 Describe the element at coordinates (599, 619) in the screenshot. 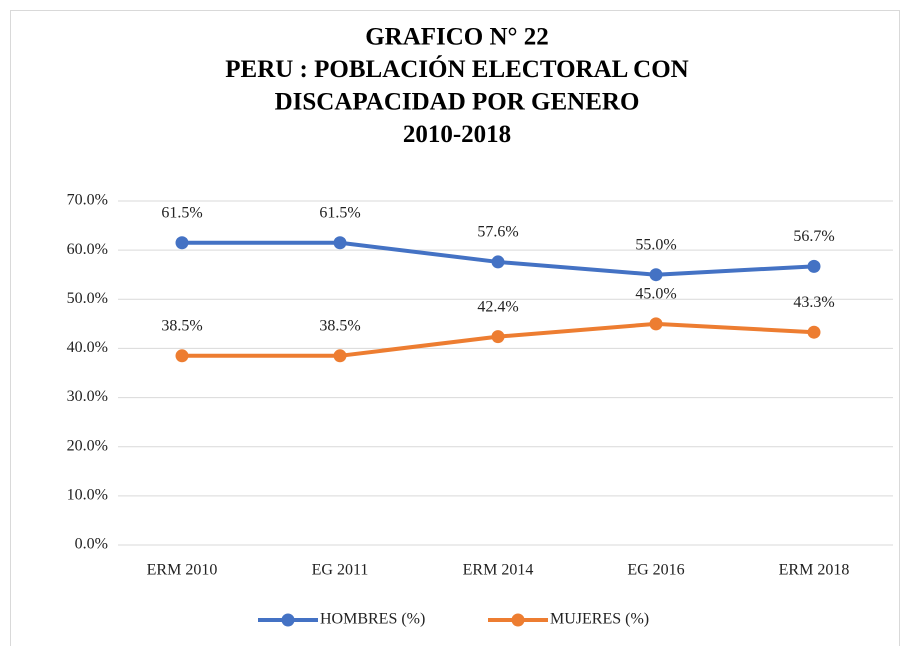

I see `legend-label: MUJERES (%)` at that location.